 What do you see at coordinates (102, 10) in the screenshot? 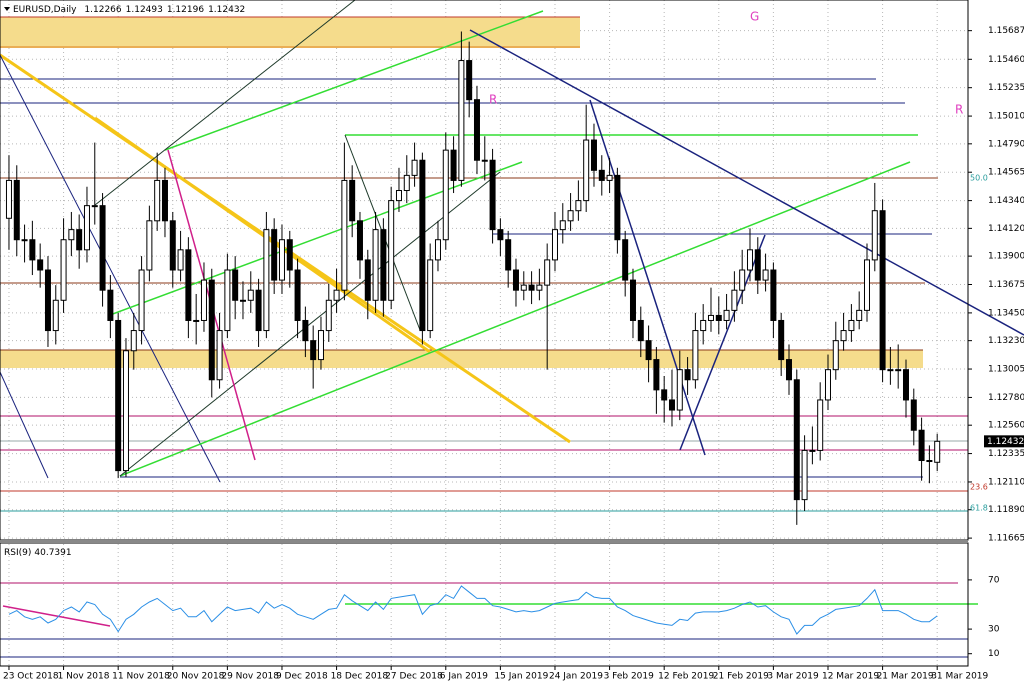
I see `ohlc-open: 1.12266` at bounding box center [102, 10].